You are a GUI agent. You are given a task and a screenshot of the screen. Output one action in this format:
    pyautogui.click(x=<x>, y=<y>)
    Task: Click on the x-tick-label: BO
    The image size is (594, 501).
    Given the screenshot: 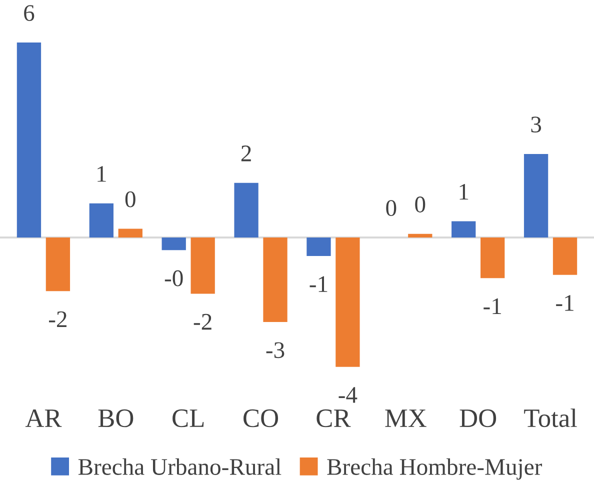 What is the action you would take?
    pyautogui.click(x=116, y=418)
    